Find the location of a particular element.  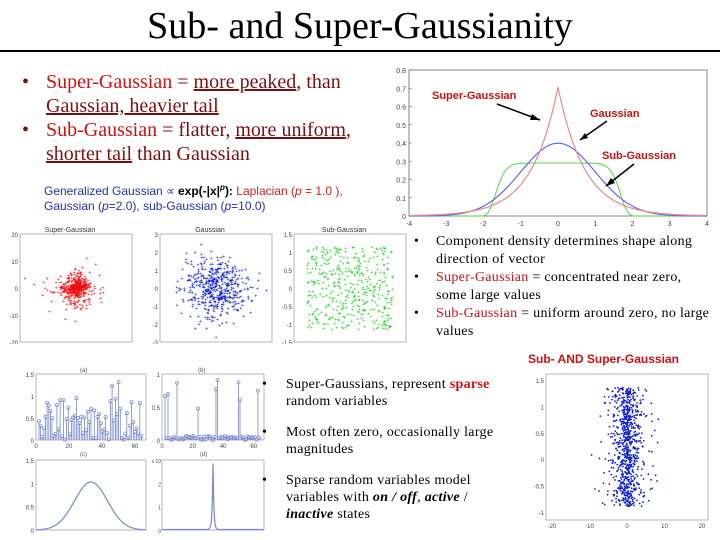

tick-label: 0 is located at coordinates (36, 447).